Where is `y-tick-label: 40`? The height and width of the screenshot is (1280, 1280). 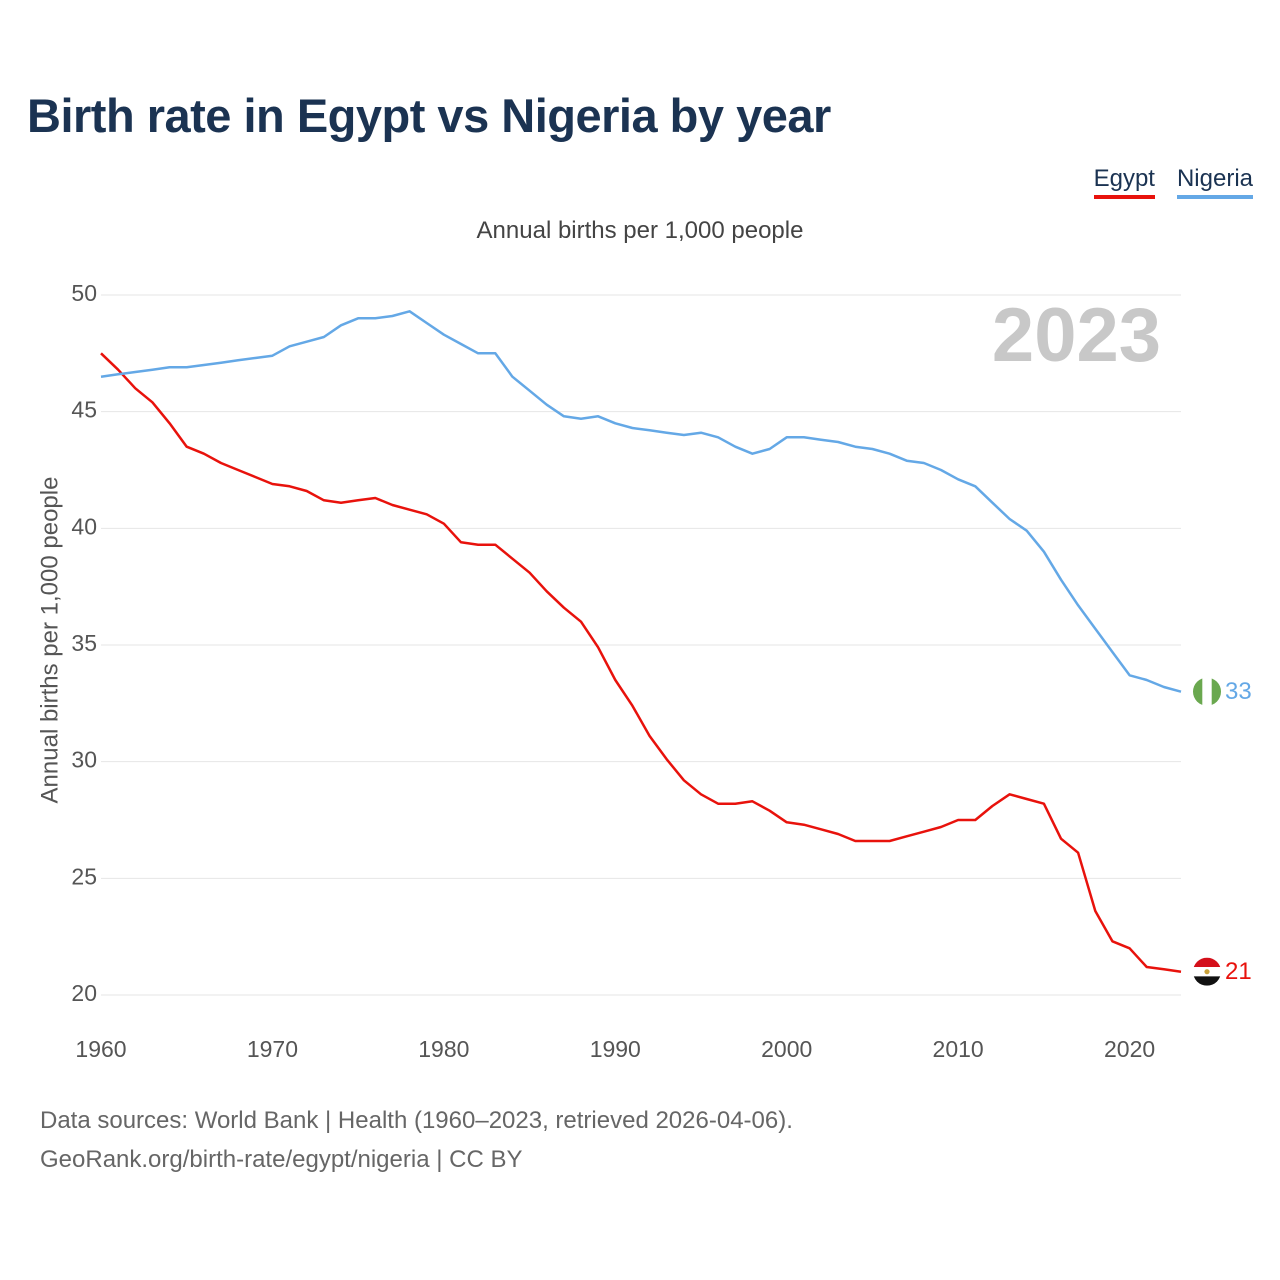
y-tick-label: 40 is located at coordinates (84, 526).